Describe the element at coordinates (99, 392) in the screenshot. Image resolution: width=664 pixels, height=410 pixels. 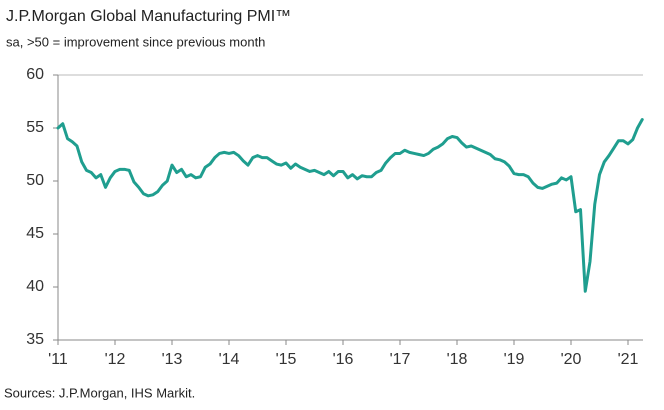
I see `source-note: Sources: J.P.Morgan, IHS Markit.` at that location.